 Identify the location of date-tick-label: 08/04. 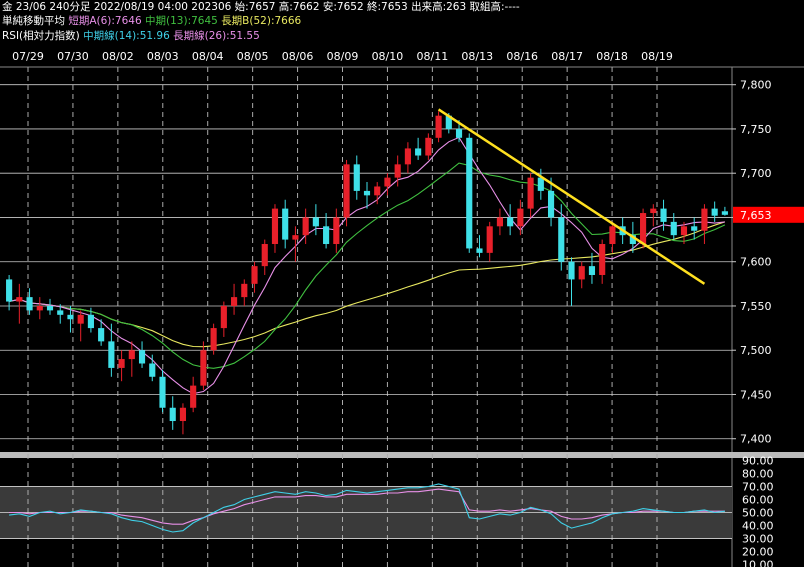
(208, 56).